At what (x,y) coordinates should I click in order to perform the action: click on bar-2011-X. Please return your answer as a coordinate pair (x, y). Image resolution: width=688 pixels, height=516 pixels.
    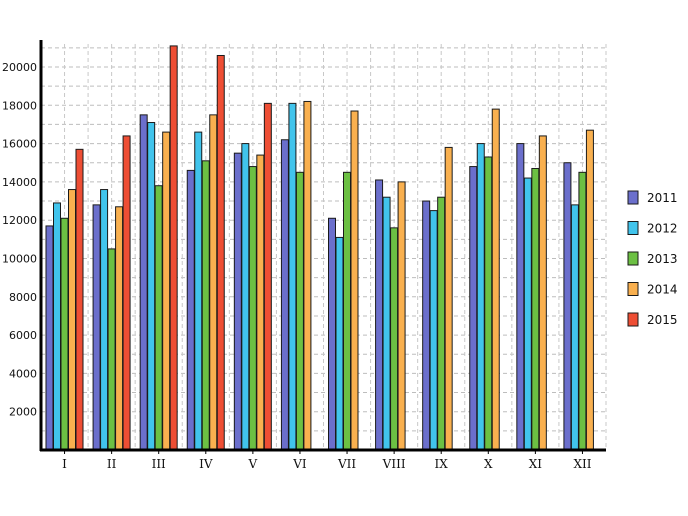
    Looking at the image, I should click on (473, 308).